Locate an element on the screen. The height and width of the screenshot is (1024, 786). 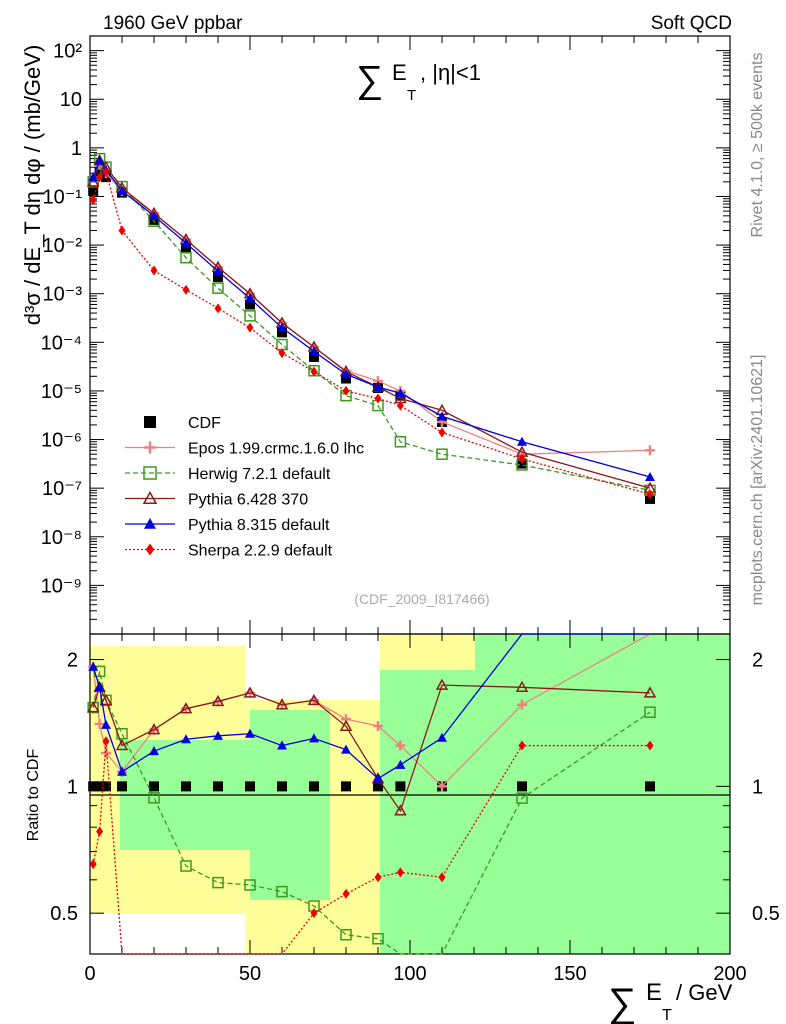
y-tick-label: 10⁻³ is located at coordinates (63, 295).